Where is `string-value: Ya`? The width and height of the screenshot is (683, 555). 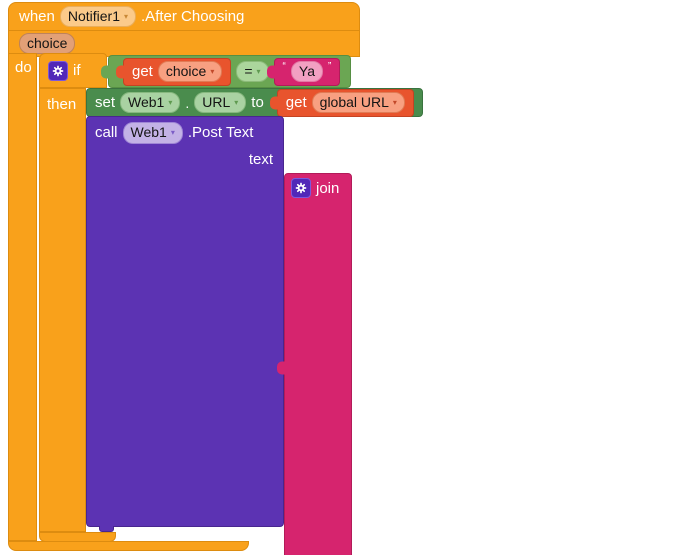
string-value: Ya is located at coordinates (306, 71).